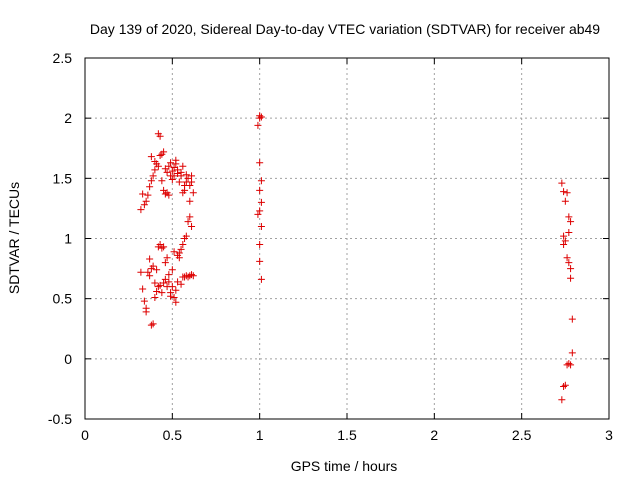  Describe the element at coordinates (63, 299) in the screenshot. I see `y-tick-label: 0.5` at that location.